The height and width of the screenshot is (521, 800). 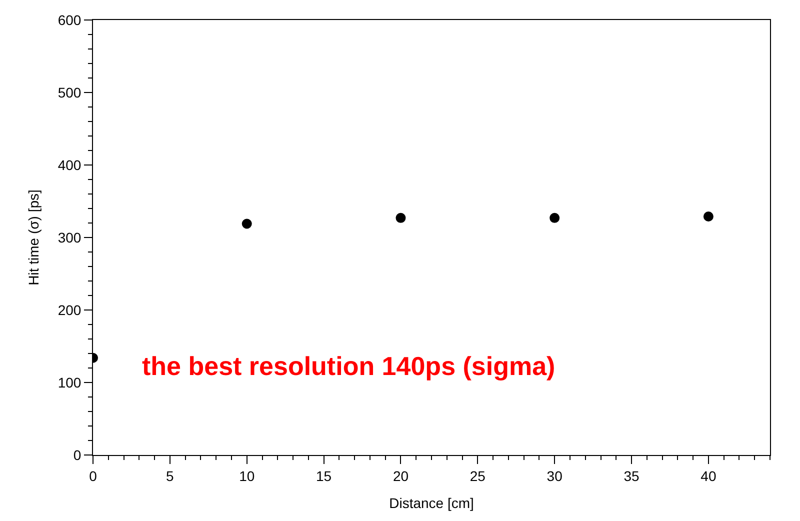 I want to click on x-tick-label: 20, so click(x=400, y=476).